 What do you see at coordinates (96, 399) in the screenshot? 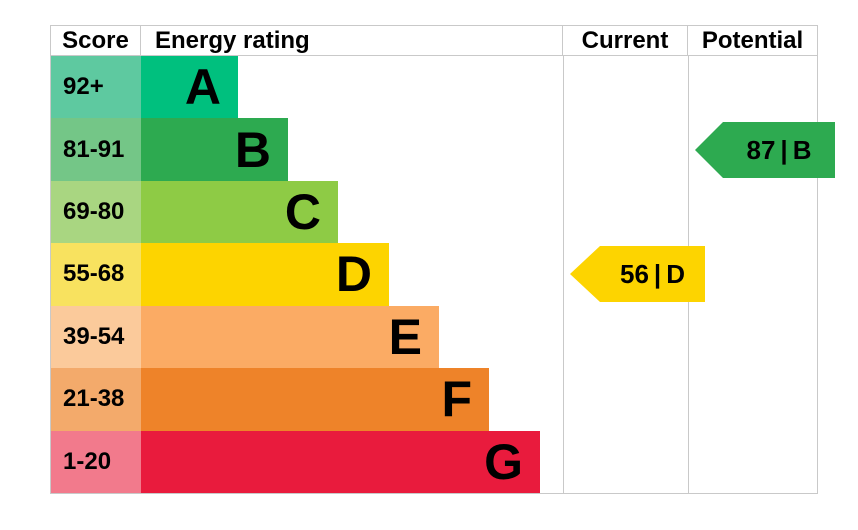
I see `score-range-label: 21-38` at bounding box center [96, 399].